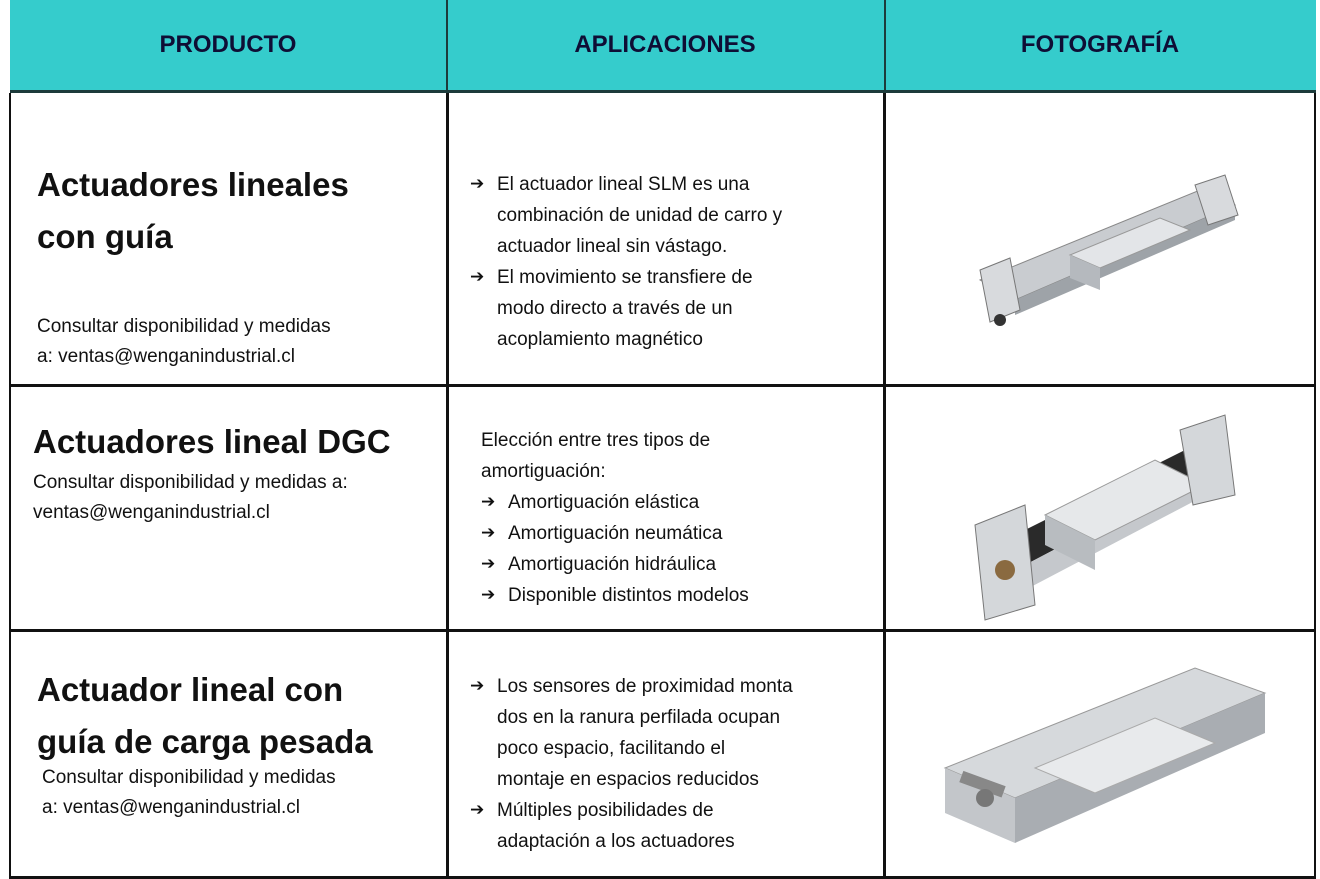 The width and height of the screenshot is (1320, 879). Describe the element at coordinates (1100, 44) in the screenshot. I see `header-cell: FOTOGRAFÍA` at that location.